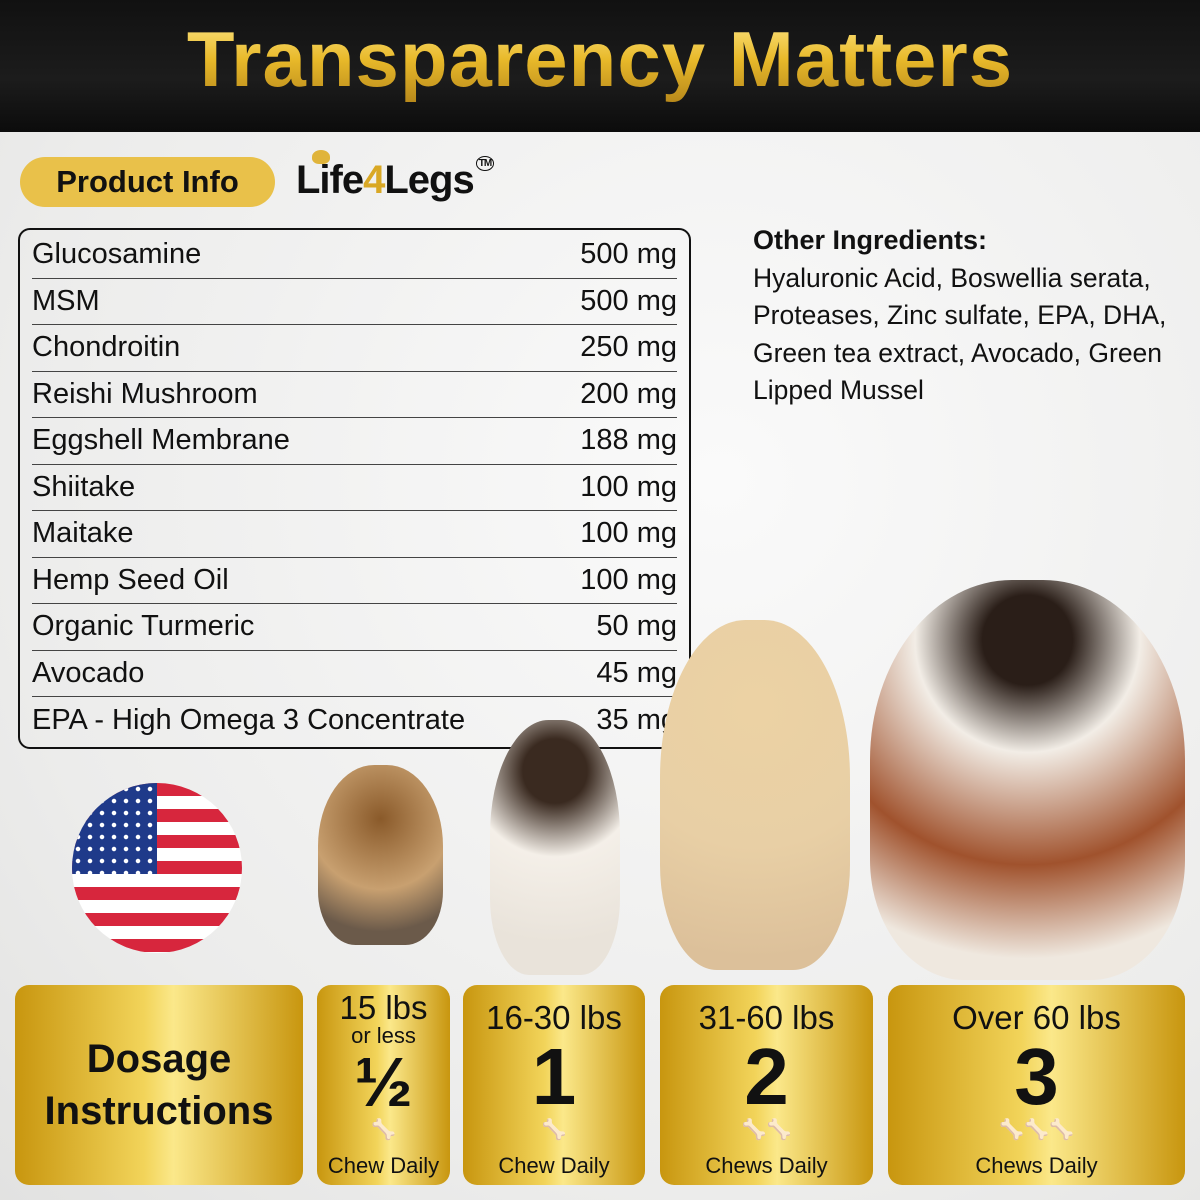 This screenshot has width=1200, height=1200. I want to click on weight-range: Over 60 lbs, so click(1036, 1017).